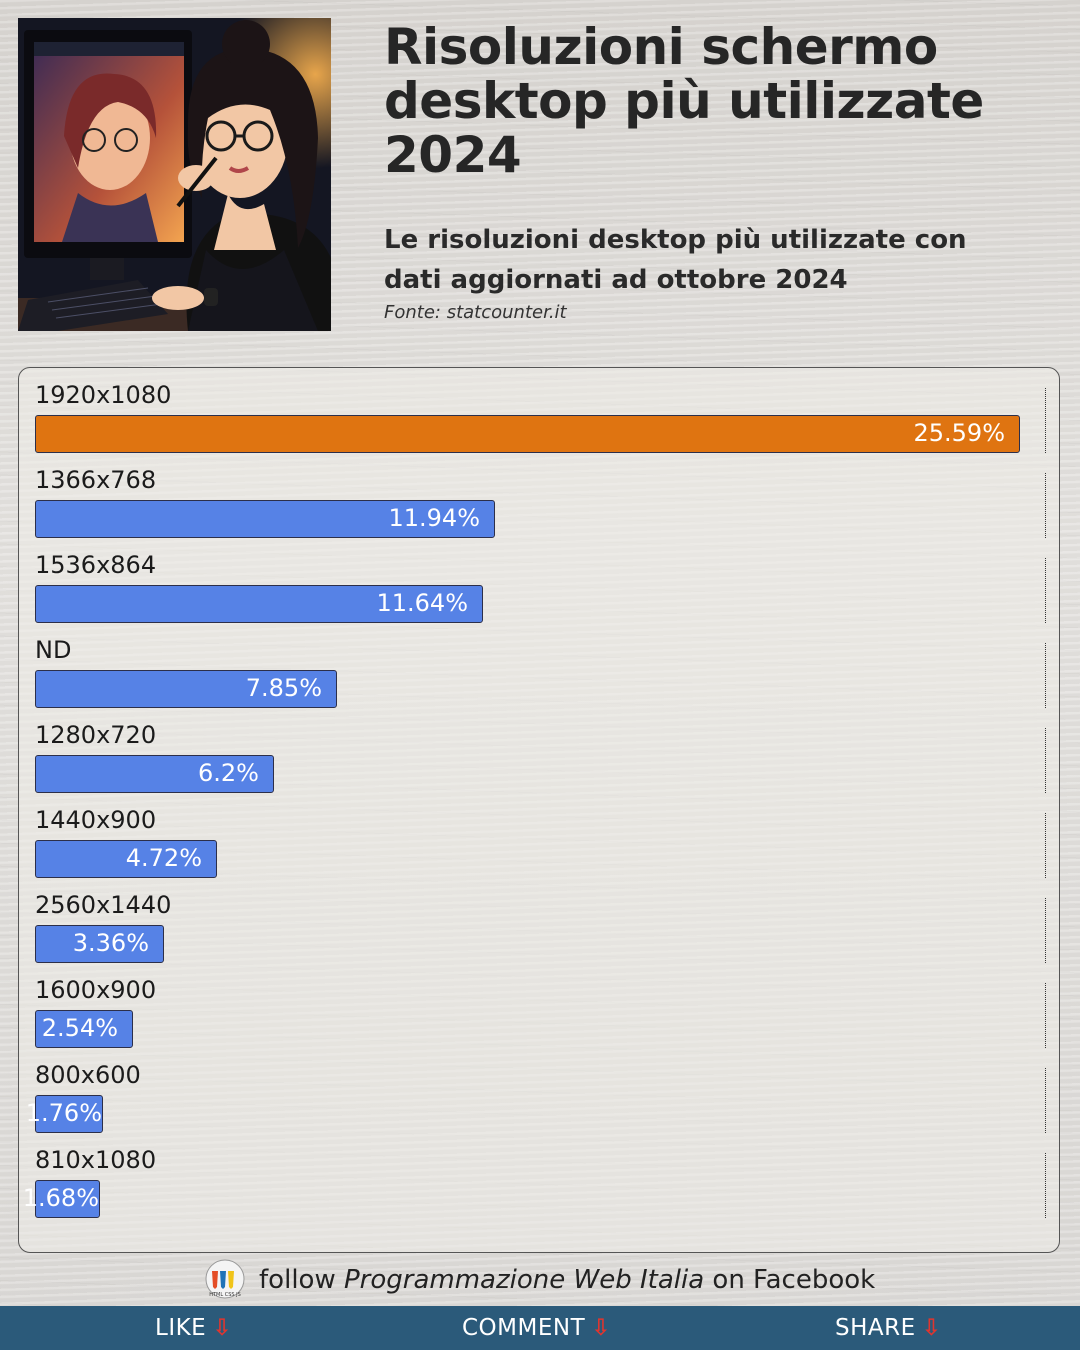 This screenshot has height=1350, width=1080. Describe the element at coordinates (103, 905) in the screenshot. I see `category-label: 2560x1440` at that location.